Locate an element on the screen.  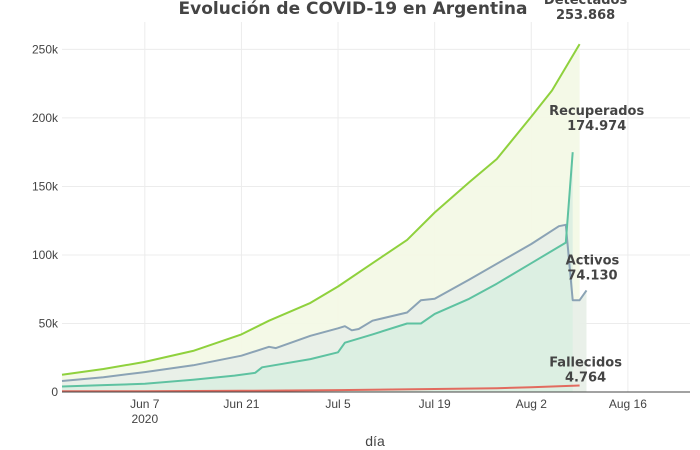
x-tick-label: Jul 19 is located at coordinates (435, 404).